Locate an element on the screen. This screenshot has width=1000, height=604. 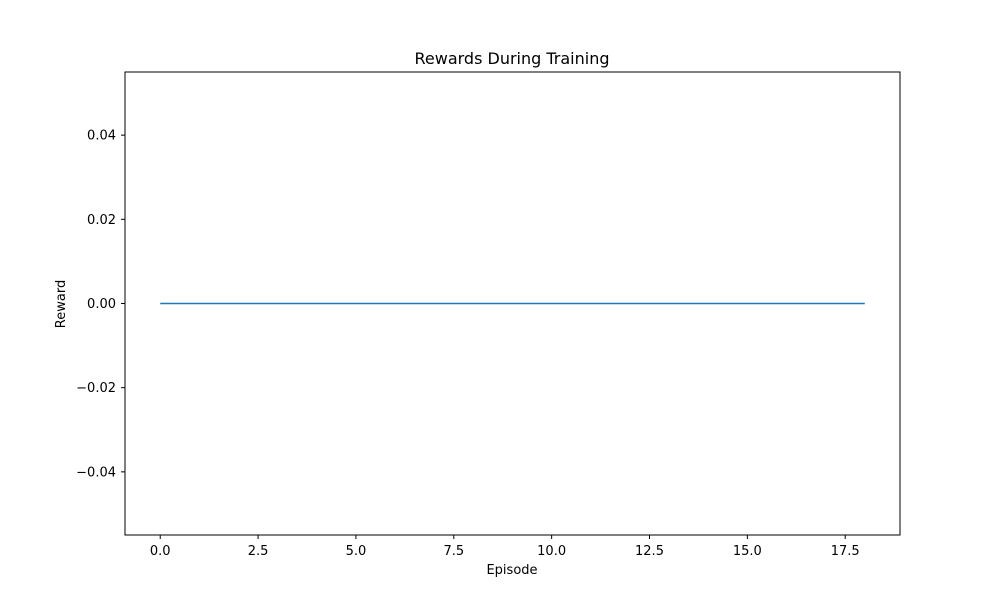
x-tick-label: 10.0 is located at coordinates (551, 551).